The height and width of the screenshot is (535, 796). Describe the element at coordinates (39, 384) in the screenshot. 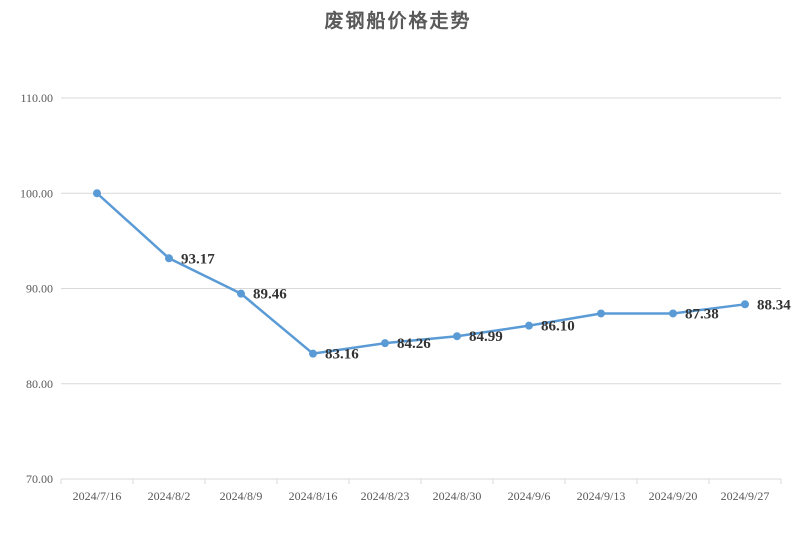

I see `y-tick-label: 80.00` at that location.